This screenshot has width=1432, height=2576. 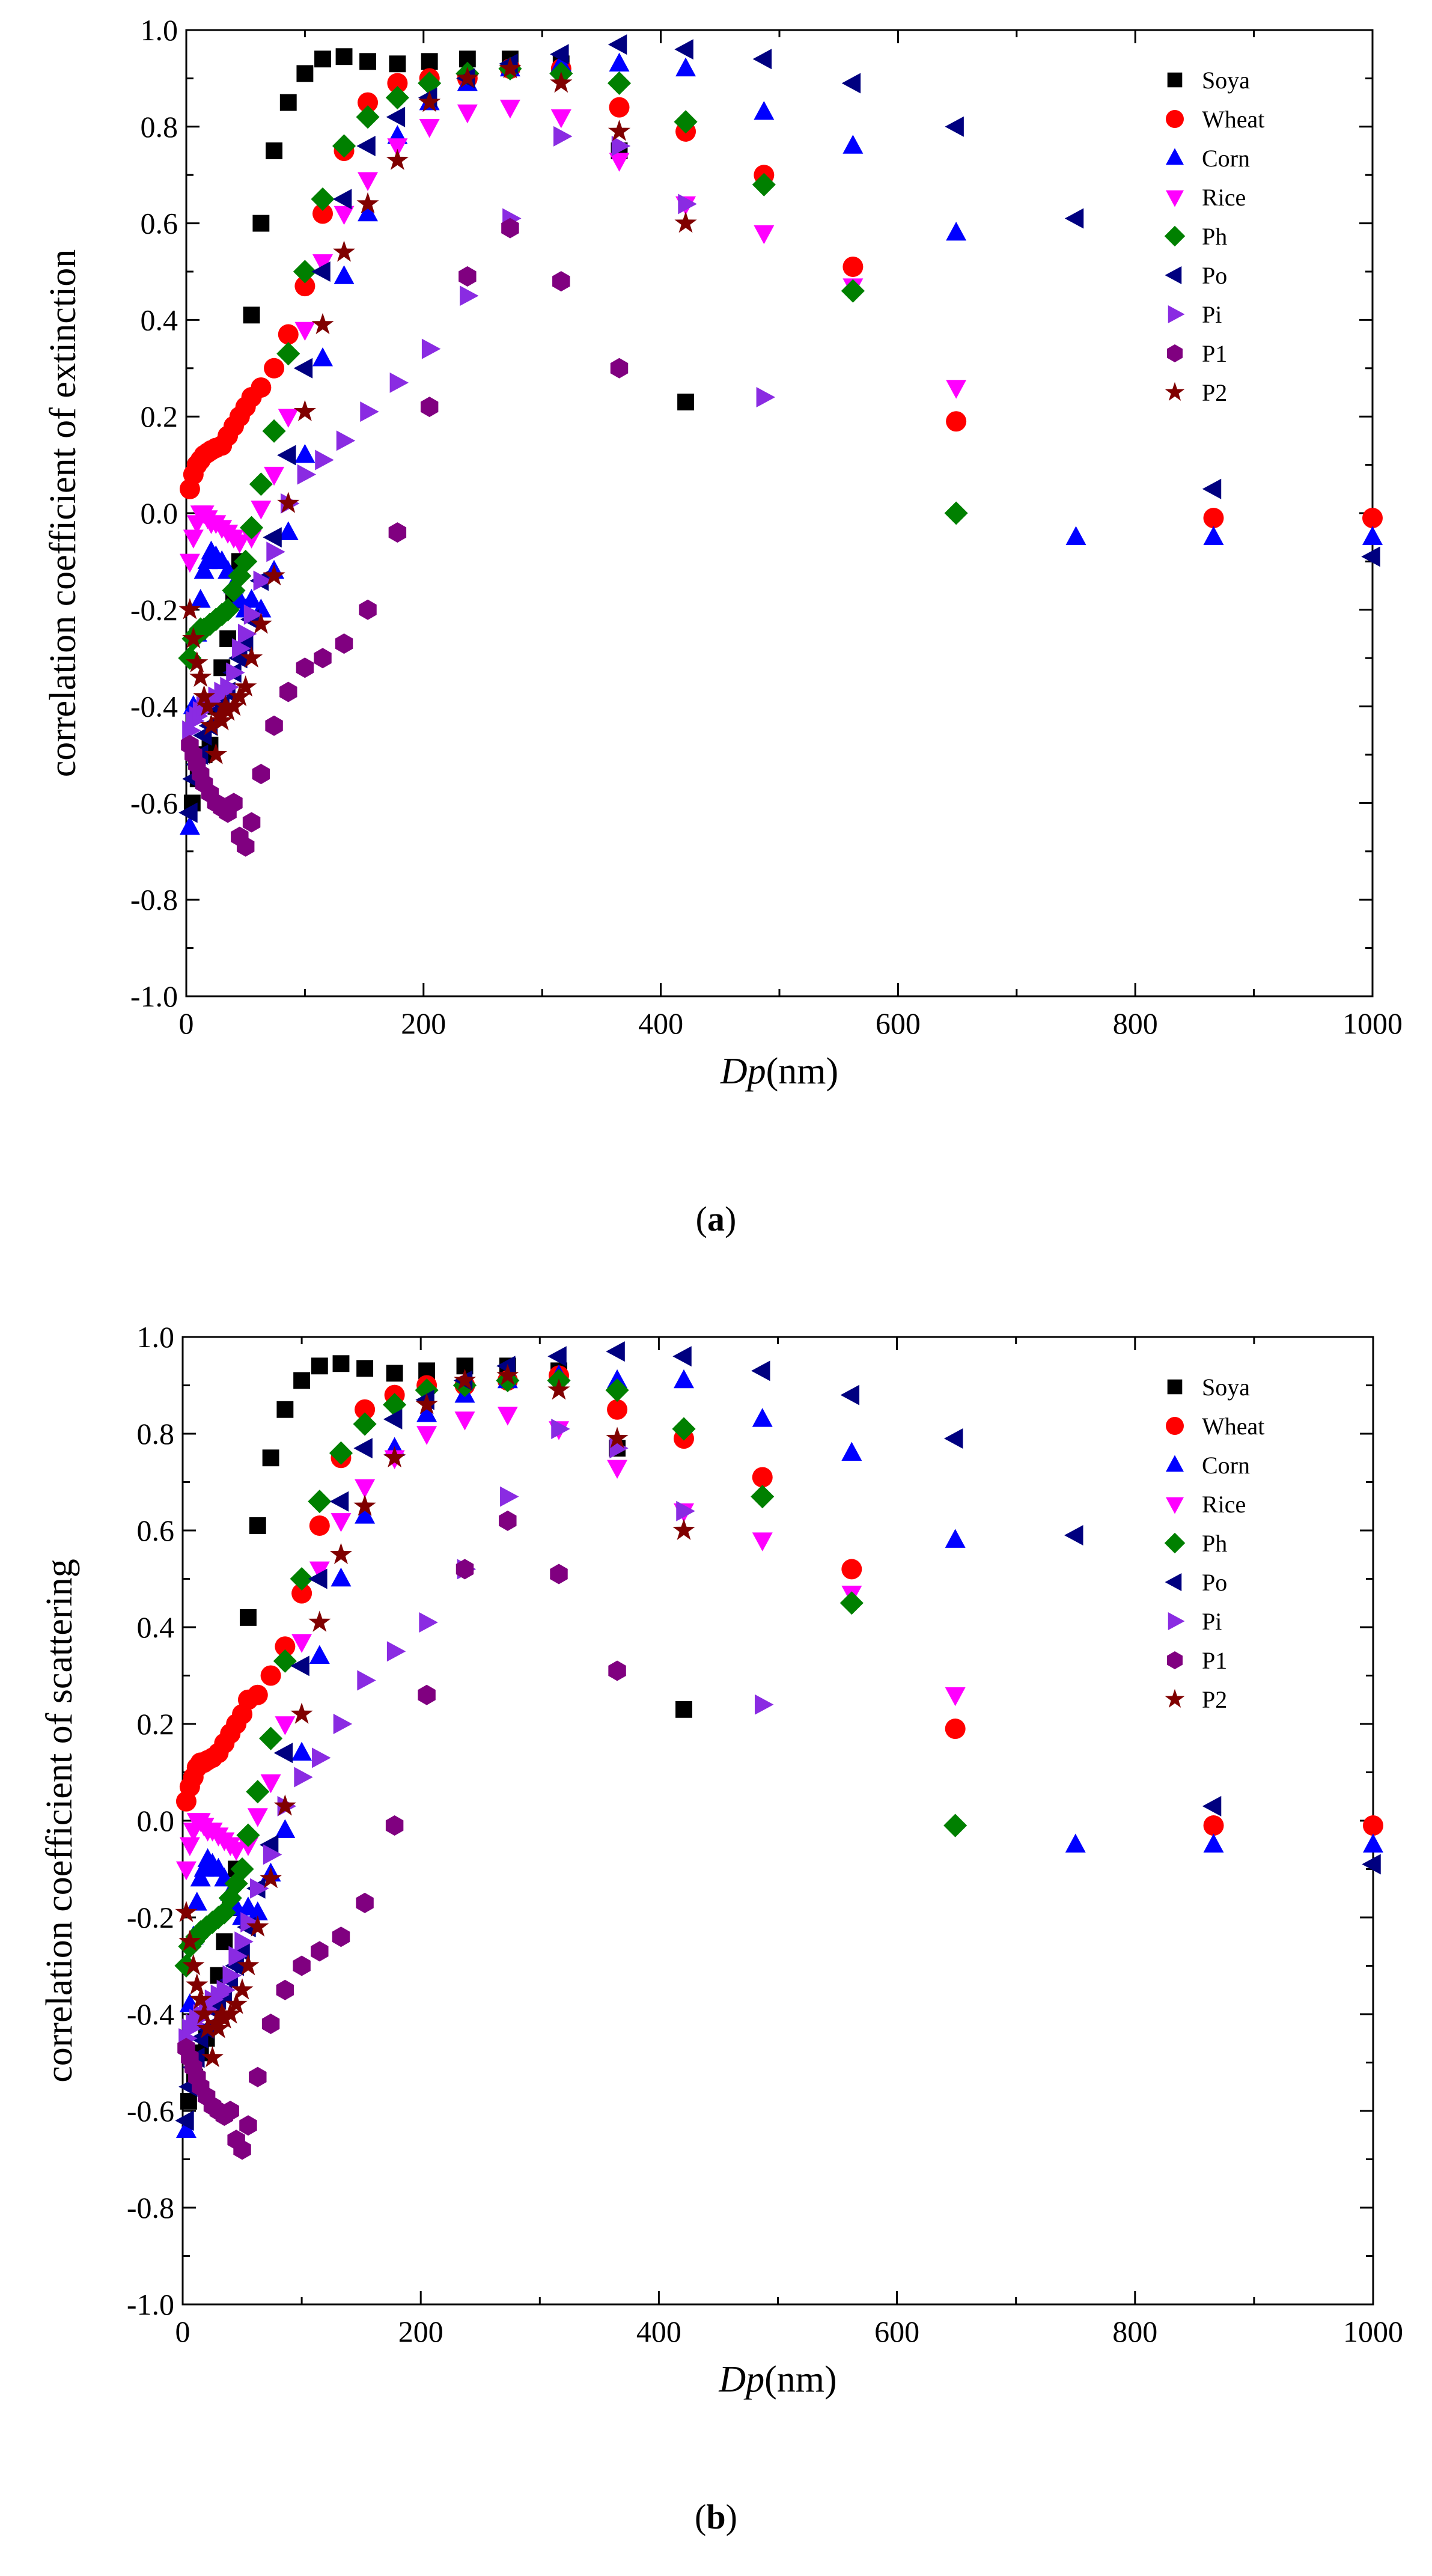 I want to click on x-tick-label: 400, so click(x=660, y=1023).